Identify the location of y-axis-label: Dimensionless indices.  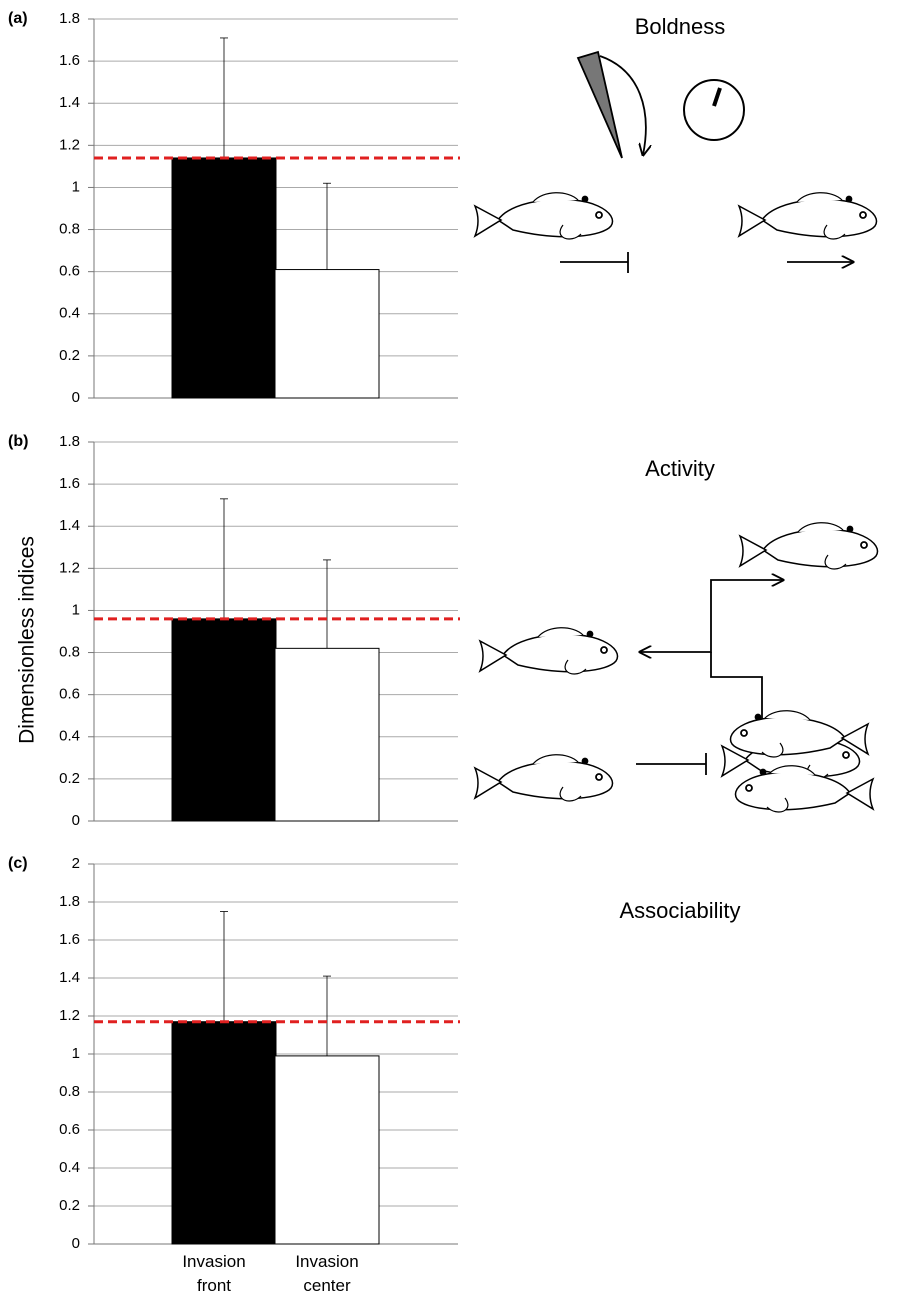
(27, 640).